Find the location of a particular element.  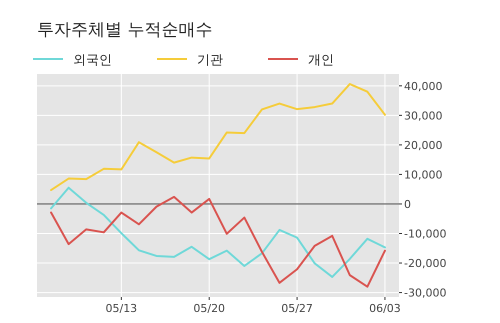

legend-label: 개인 is located at coordinates (321, 60).